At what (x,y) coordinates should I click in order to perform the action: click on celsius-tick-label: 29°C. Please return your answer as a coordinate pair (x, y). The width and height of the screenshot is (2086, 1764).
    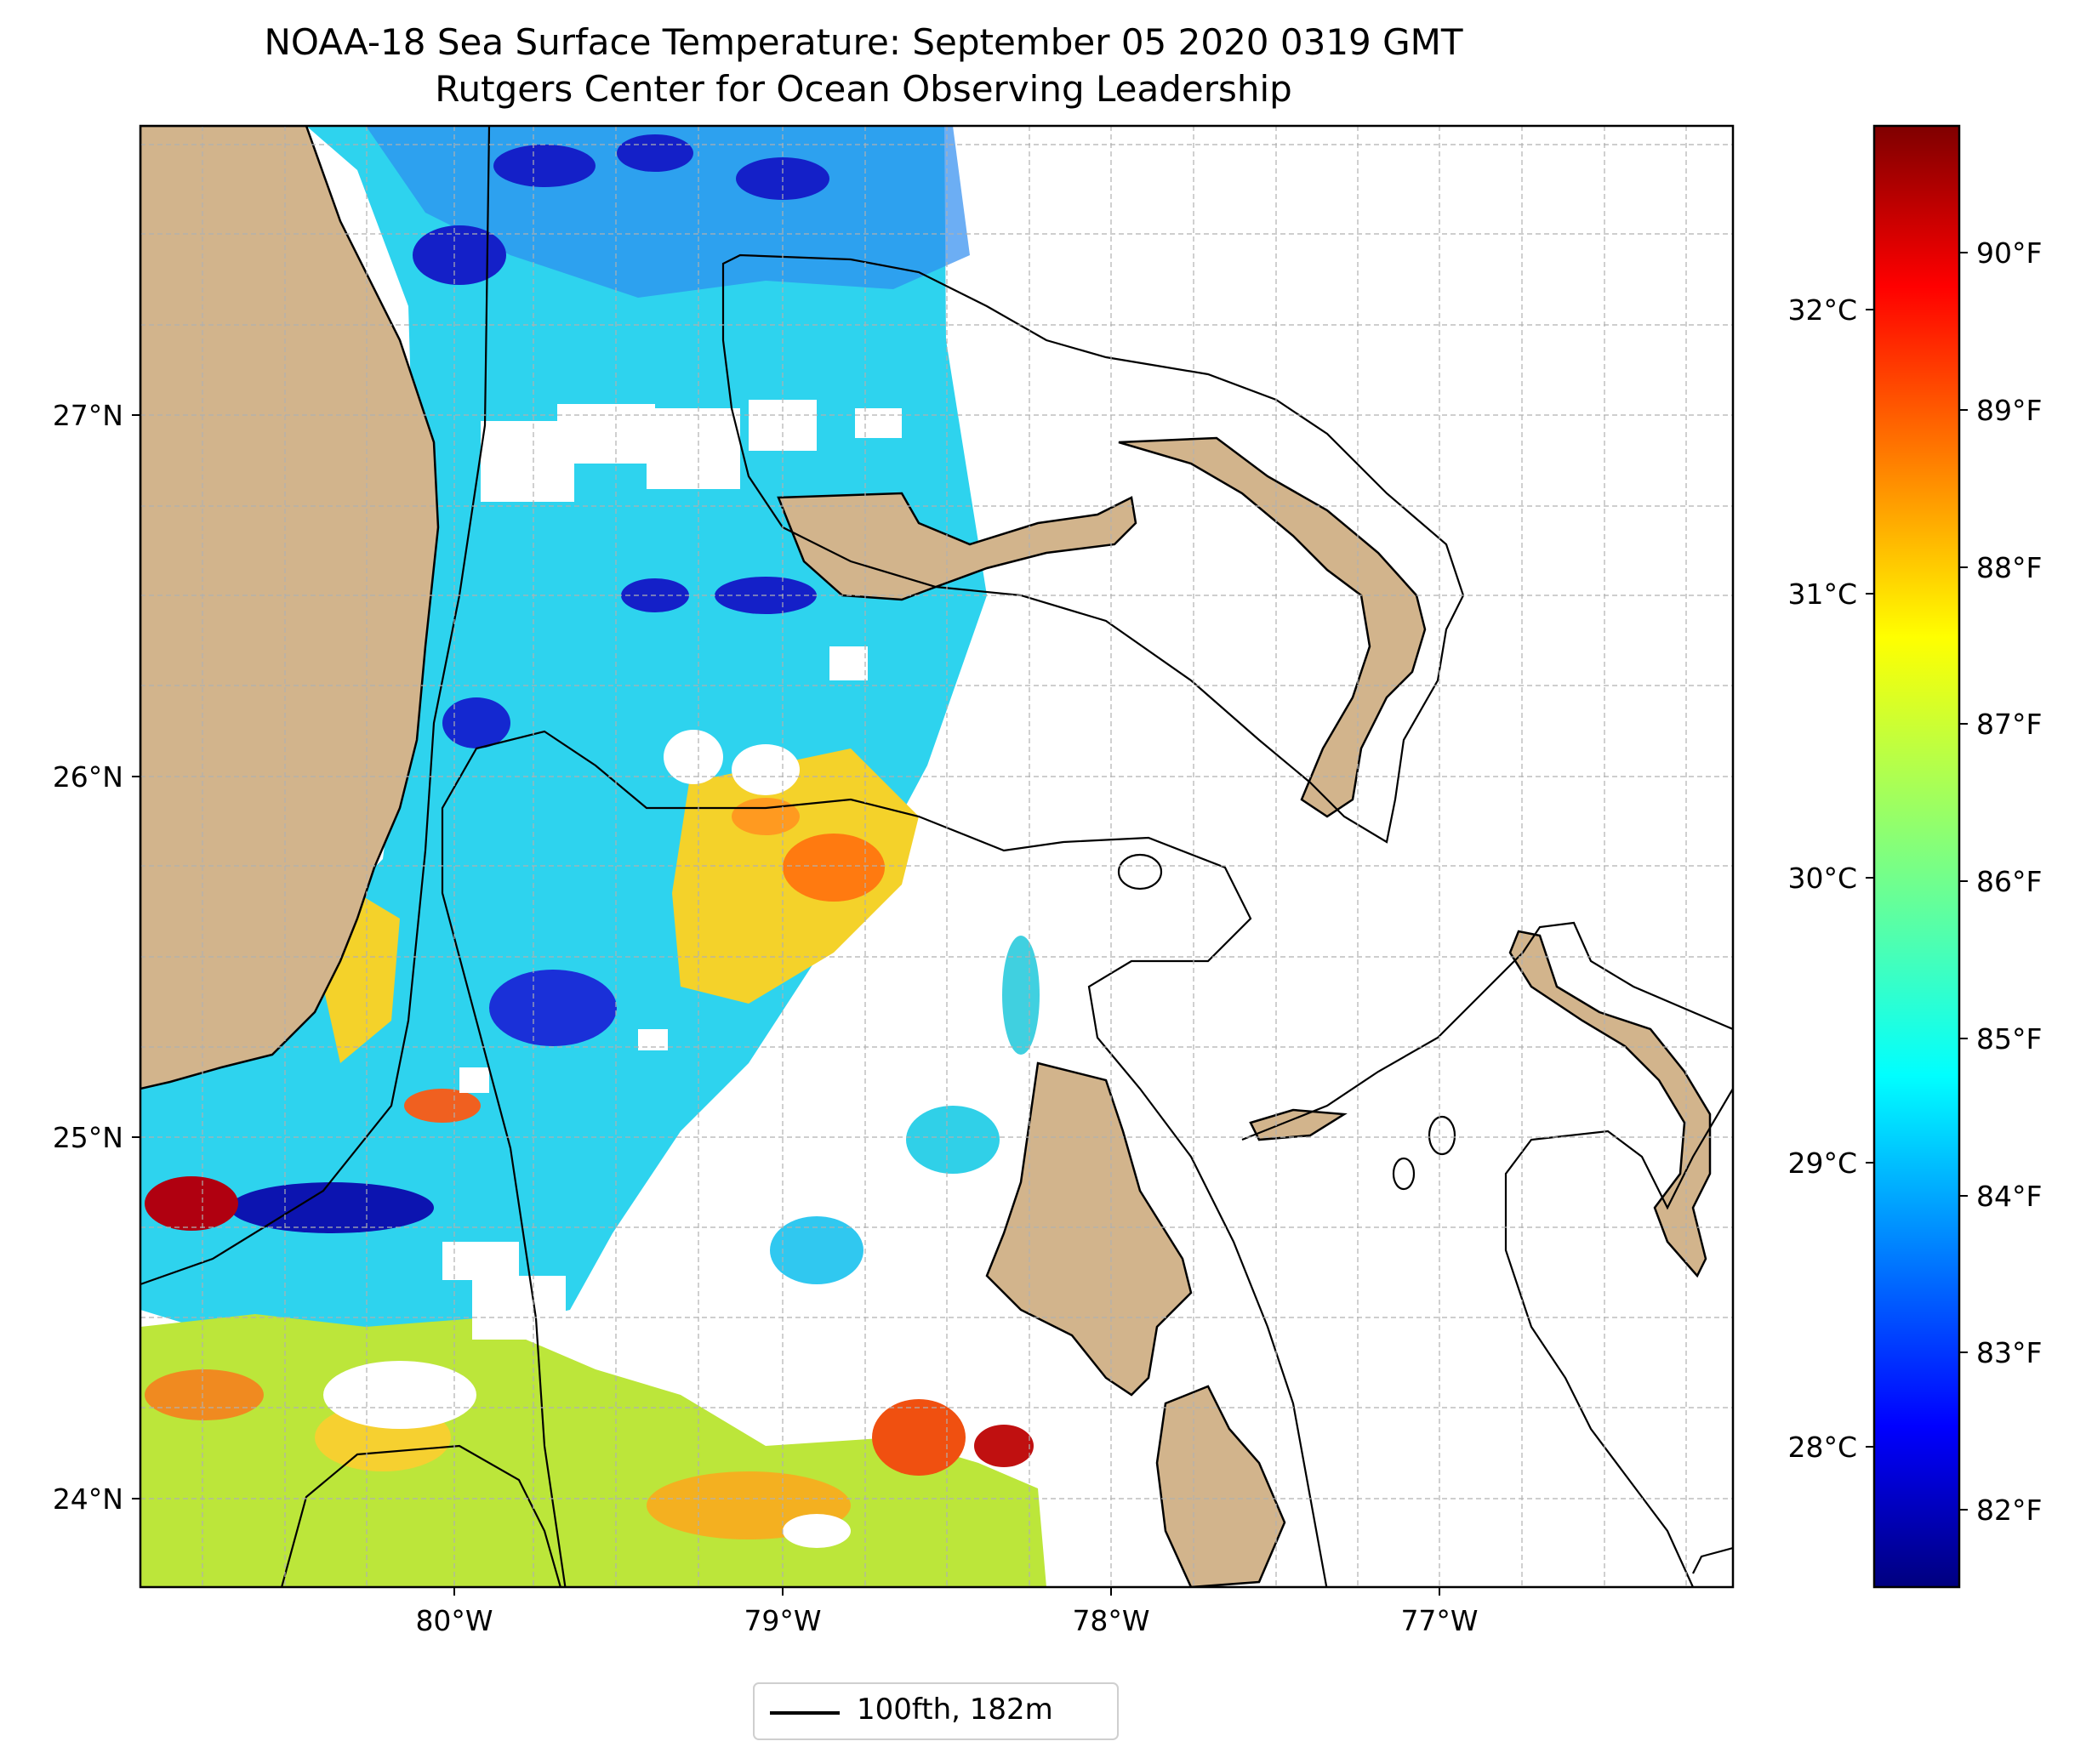
    Looking at the image, I should click on (1822, 1163).